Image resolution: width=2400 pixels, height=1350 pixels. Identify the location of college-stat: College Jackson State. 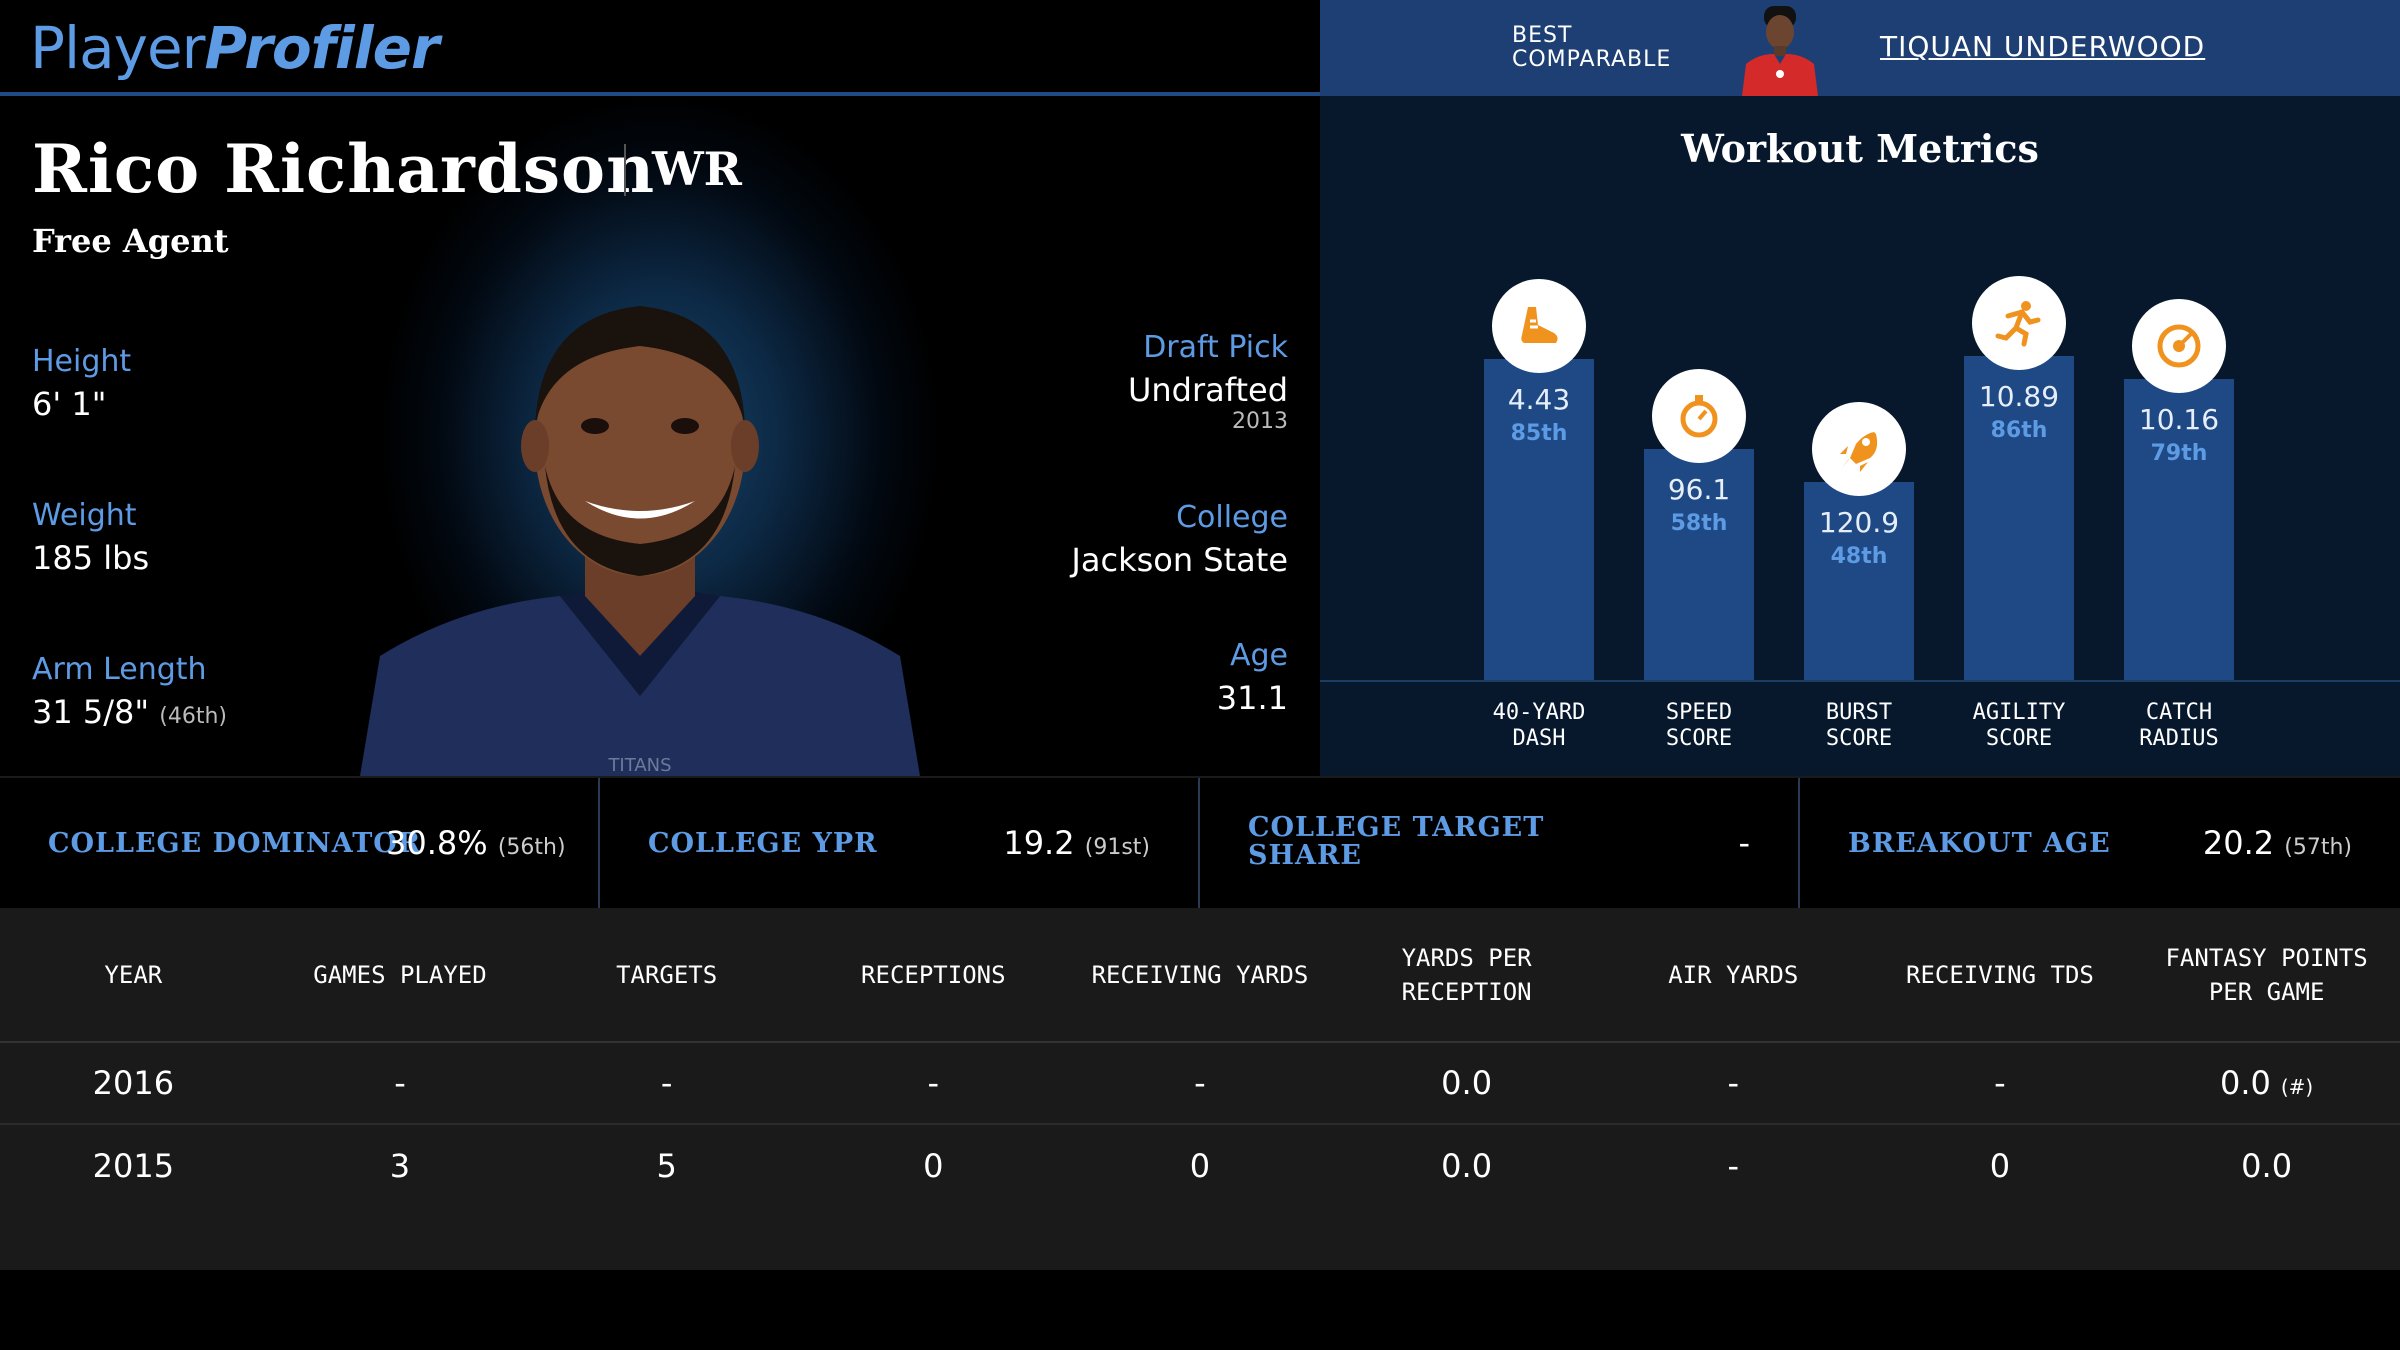
(1179, 539).